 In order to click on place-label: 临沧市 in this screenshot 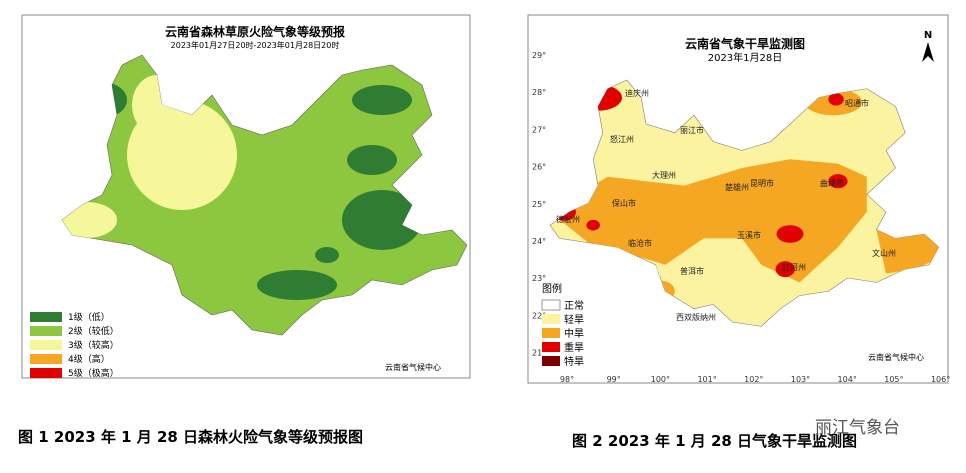, I will do `click(640, 243)`.